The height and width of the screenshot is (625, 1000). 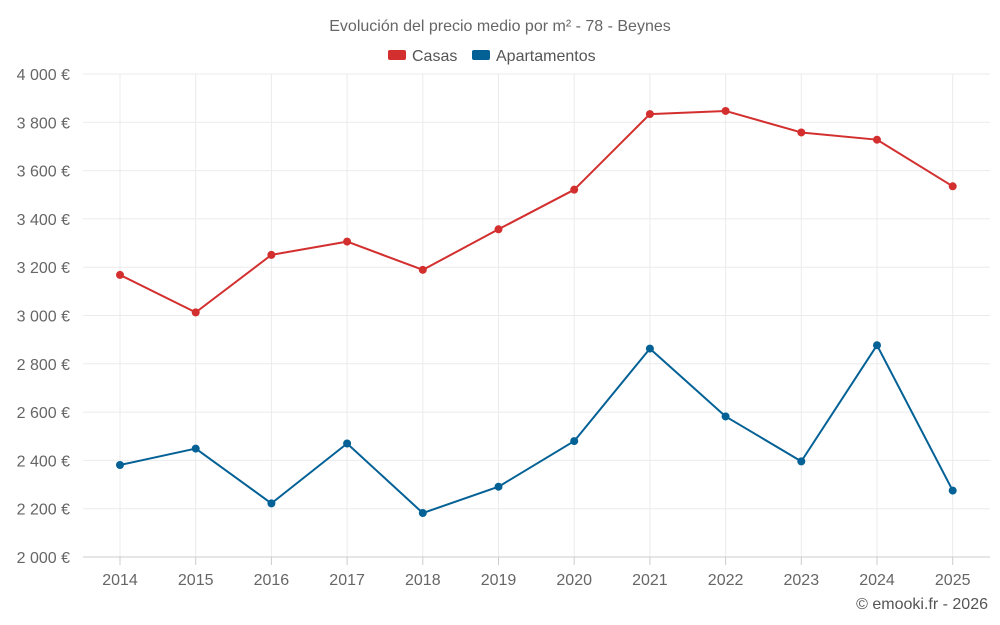 What do you see at coordinates (43, 220) in the screenshot?
I see `y-tick-label: 3 400 €` at bounding box center [43, 220].